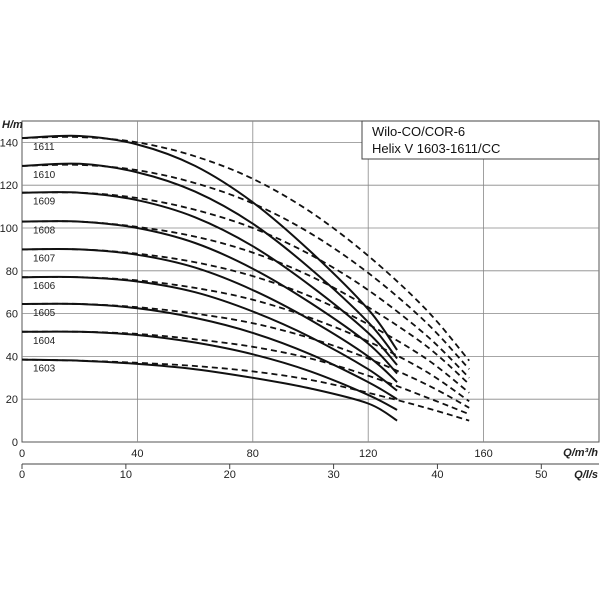 This screenshot has height=600, width=600. Describe the element at coordinates (44, 147) in the screenshot. I see `curve-label-1611: 1611` at that location.